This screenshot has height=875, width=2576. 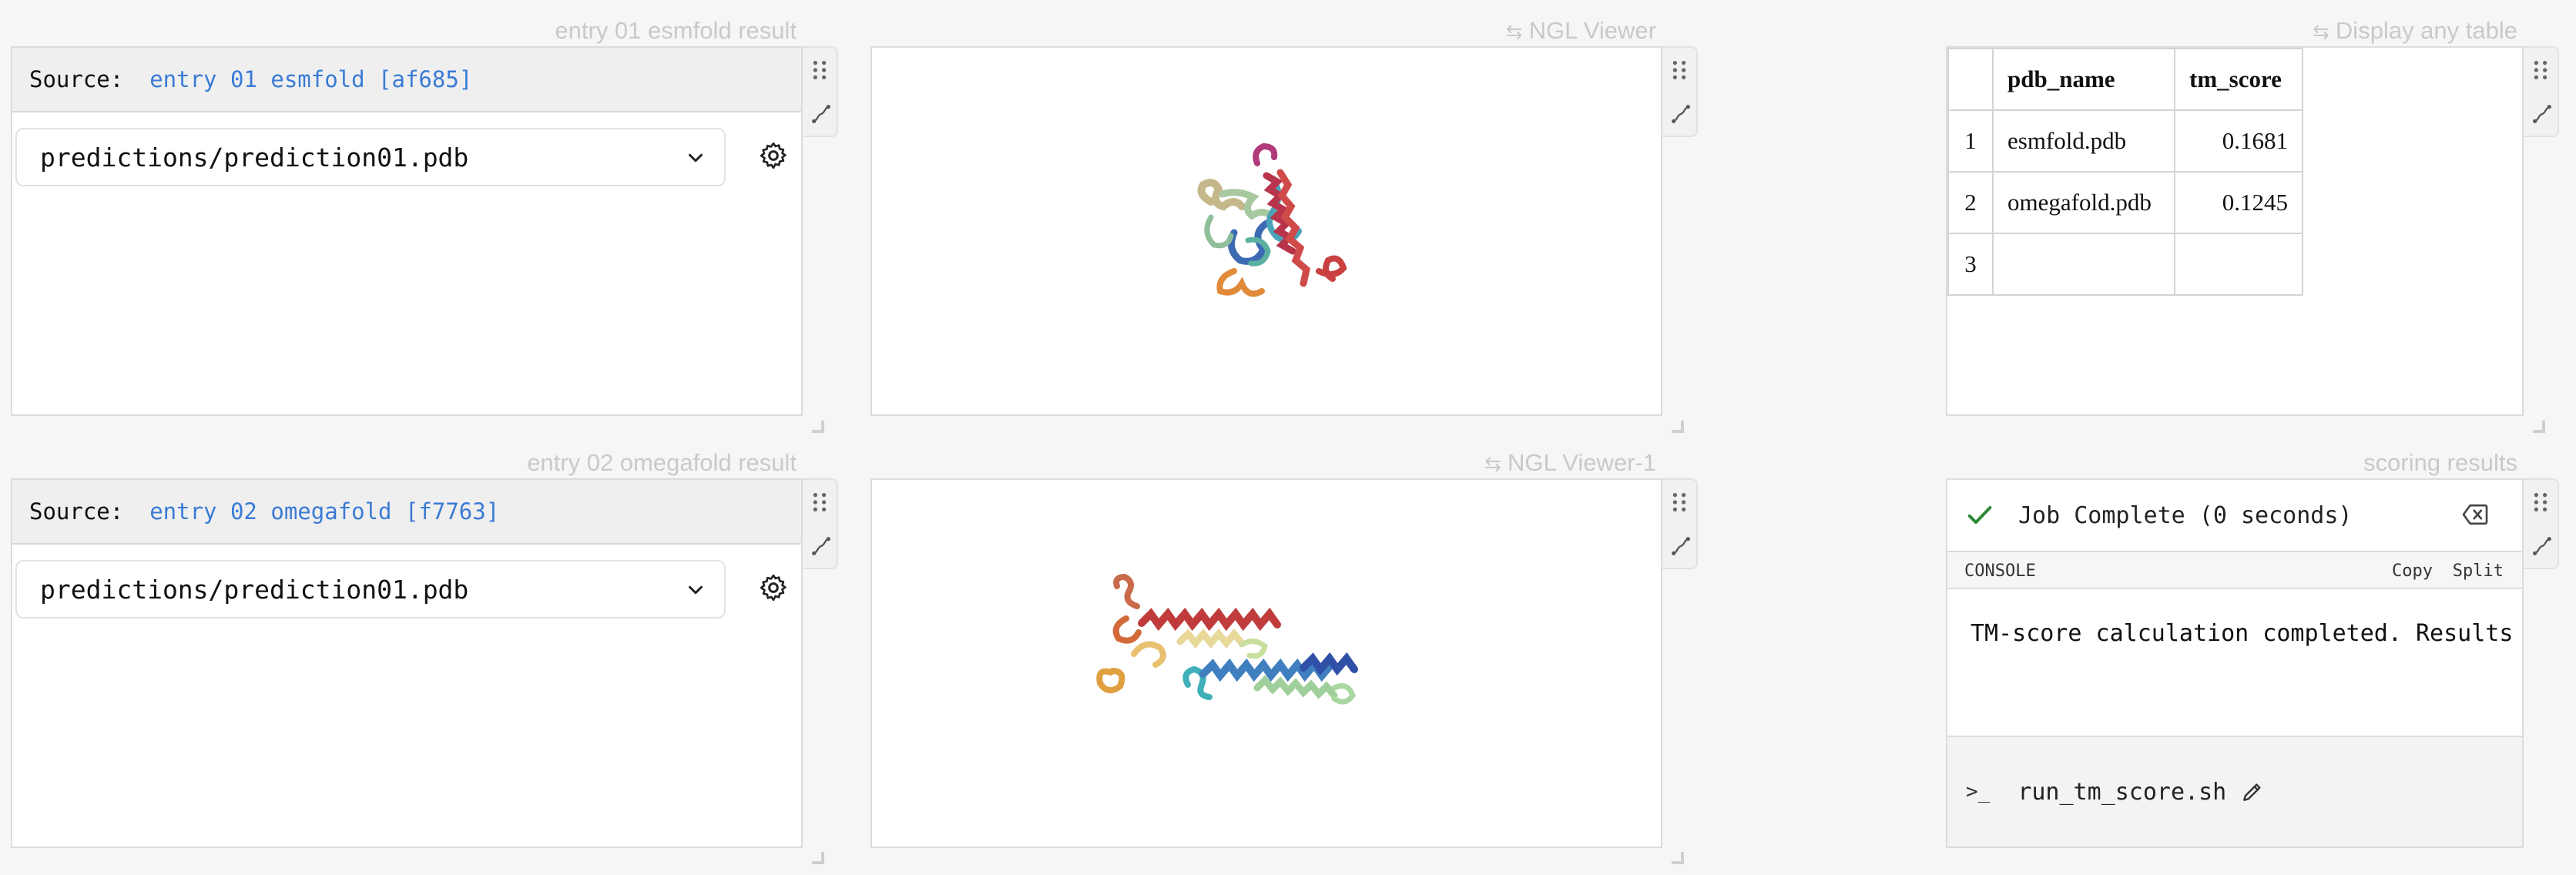 What do you see at coordinates (1970, 264) in the screenshot?
I see `row-index: 3` at bounding box center [1970, 264].